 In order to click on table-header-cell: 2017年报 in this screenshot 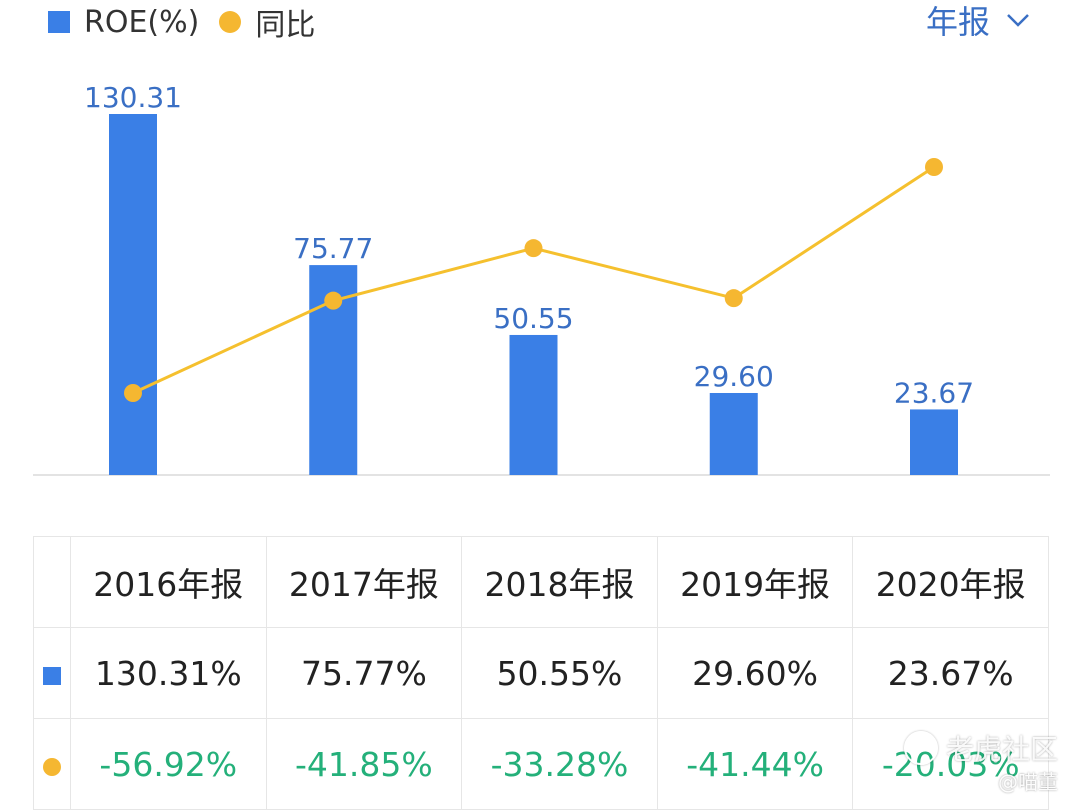, I will do `click(364, 582)`.